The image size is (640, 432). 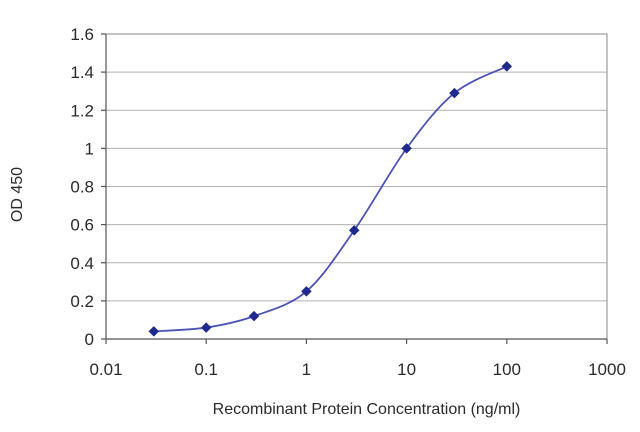 I want to click on y-tick-label: 1.2, so click(x=82, y=110).